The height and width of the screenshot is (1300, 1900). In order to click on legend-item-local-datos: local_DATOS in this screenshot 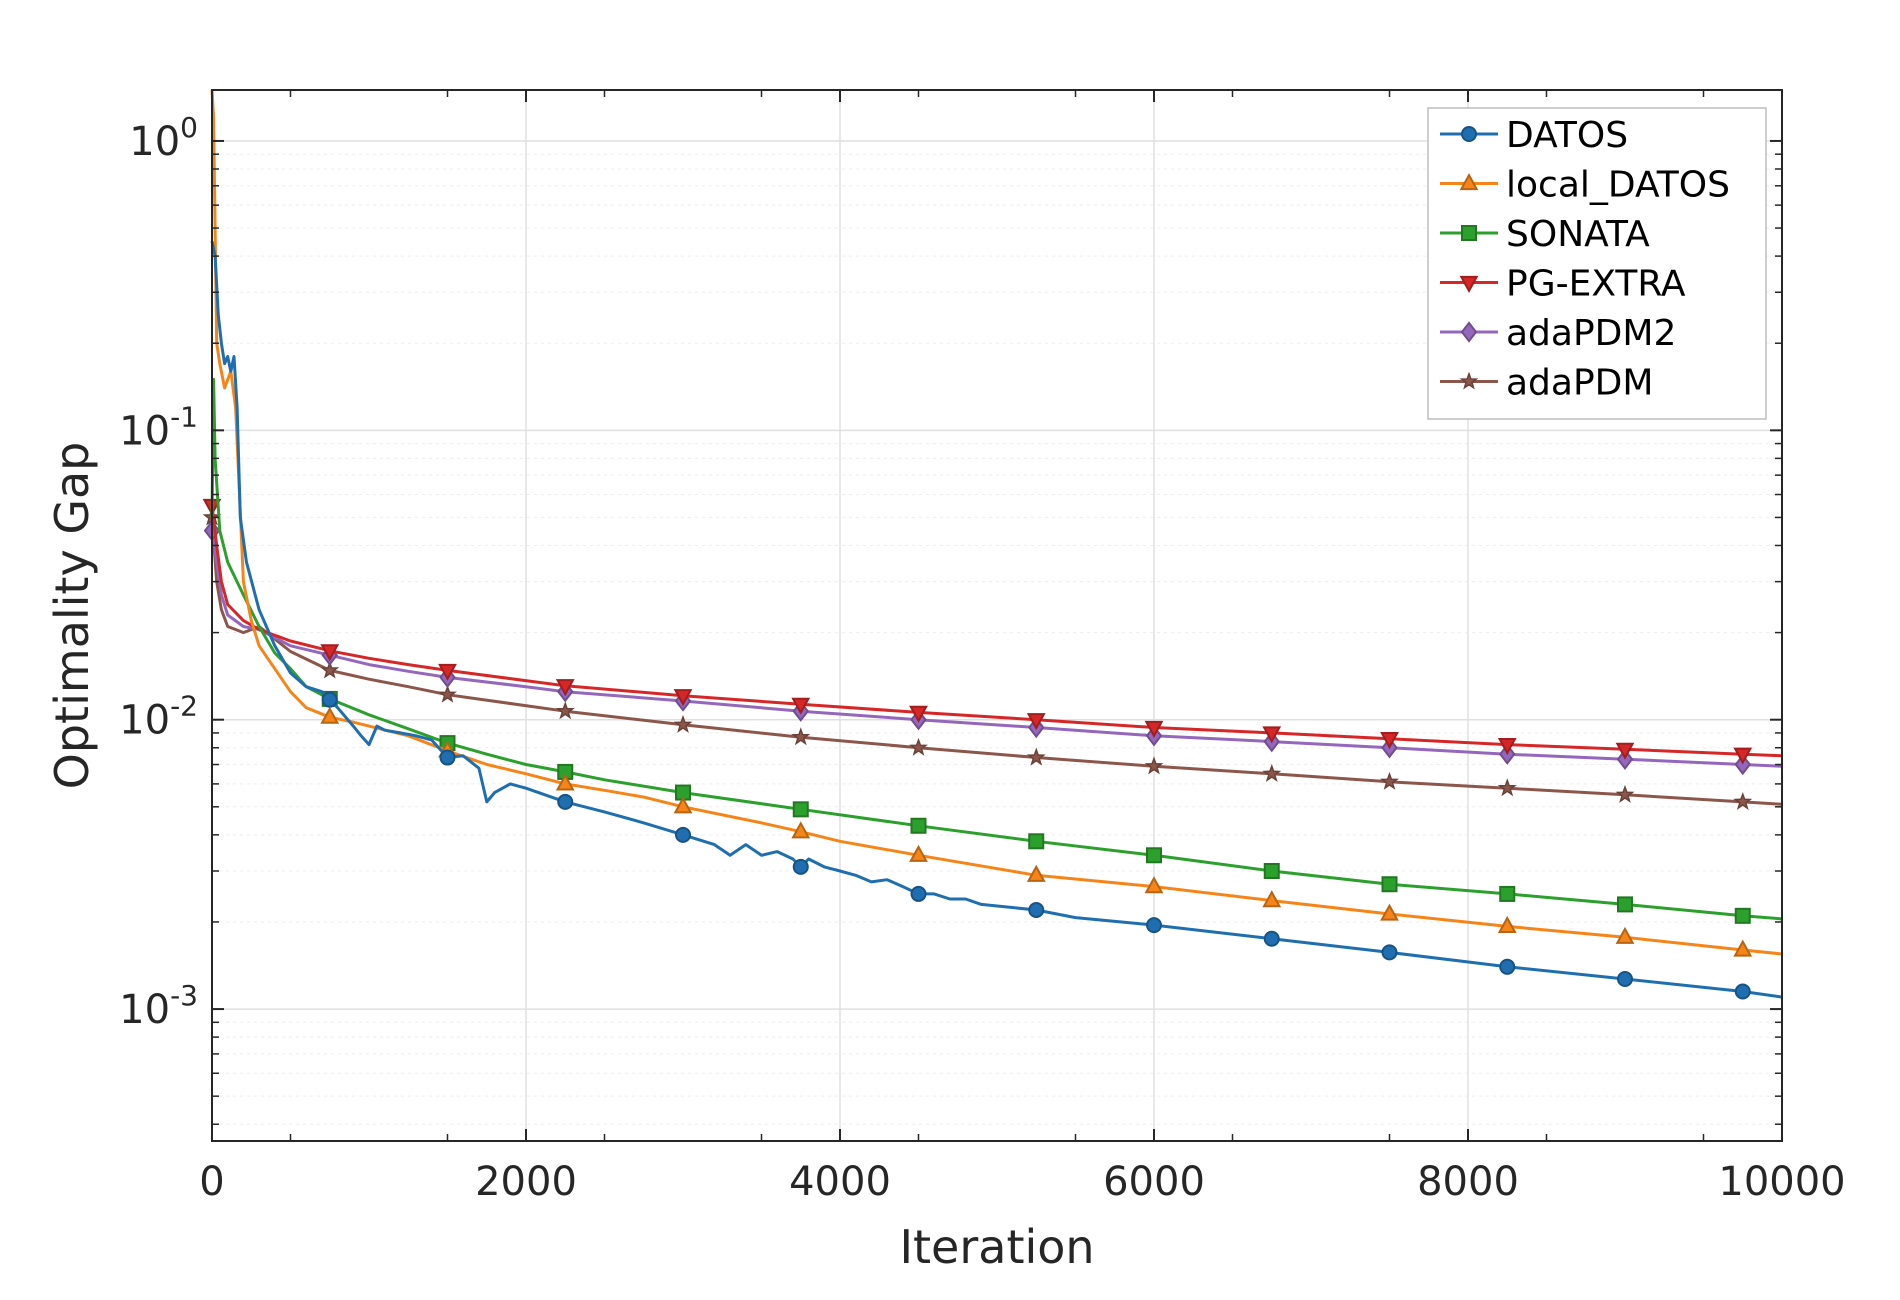, I will do `click(1585, 185)`.